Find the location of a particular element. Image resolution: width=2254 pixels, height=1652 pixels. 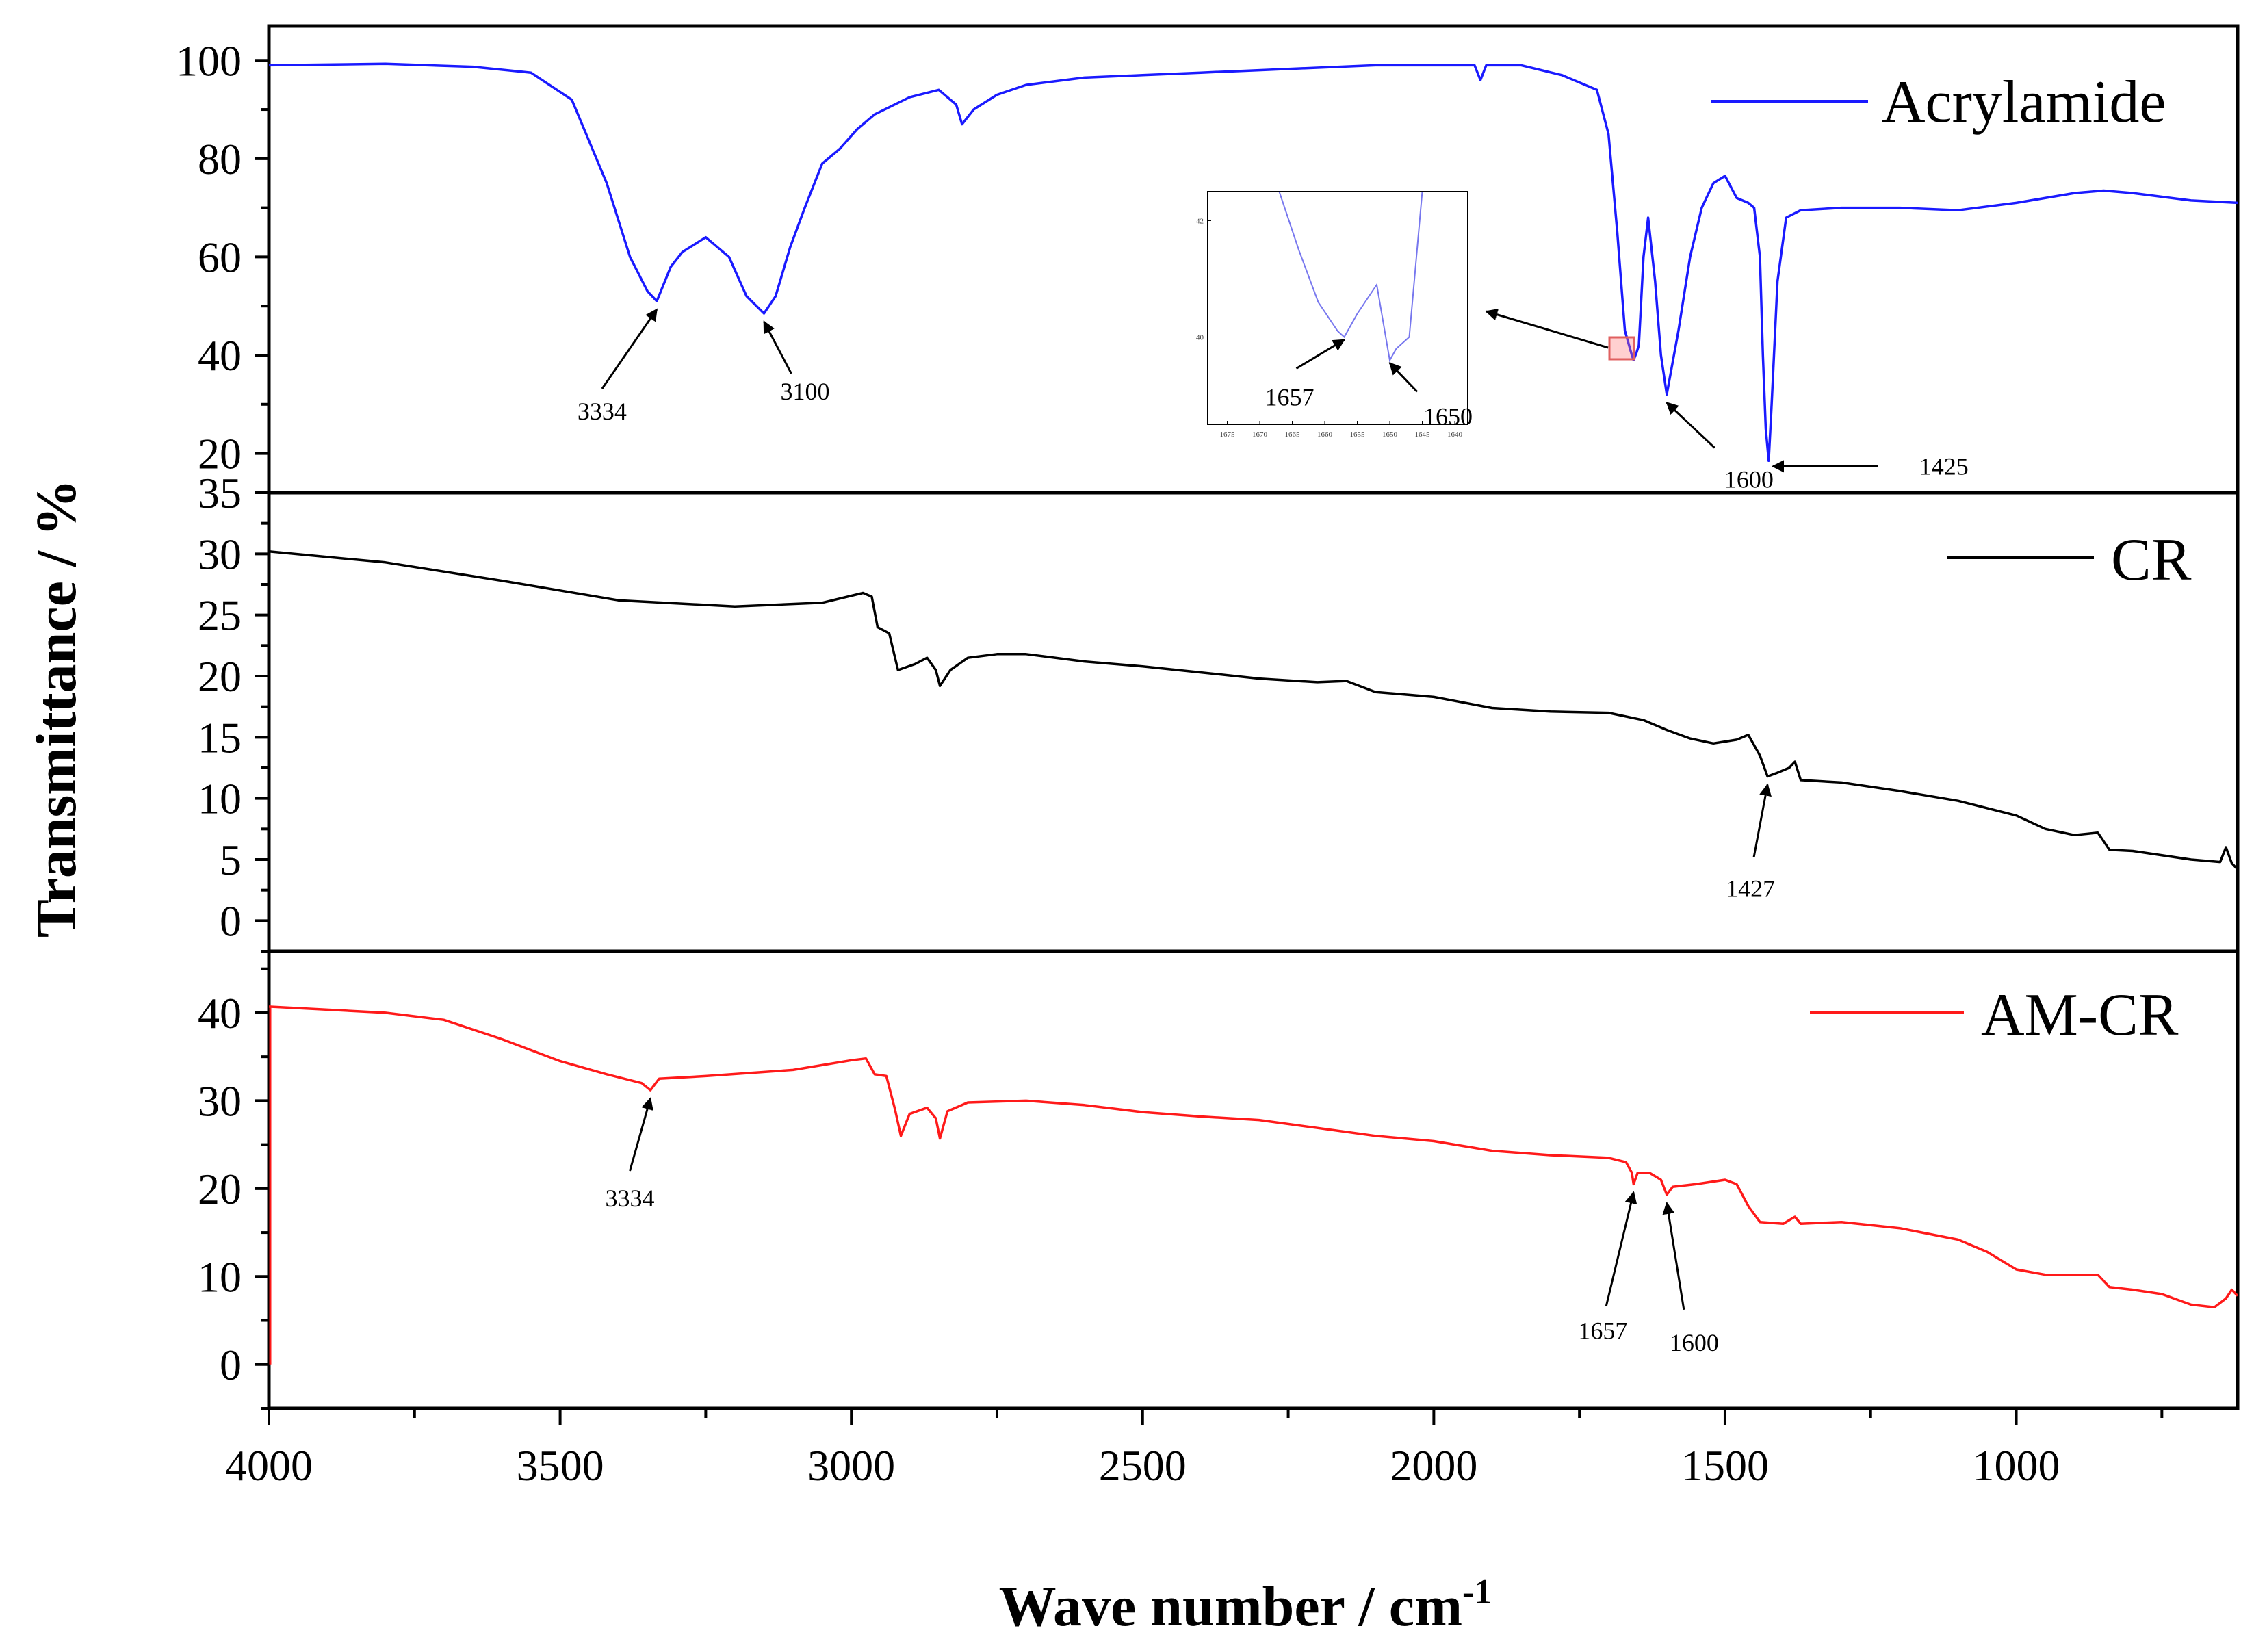

legend-label-cr: CR is located at coordinates (2151, 560).